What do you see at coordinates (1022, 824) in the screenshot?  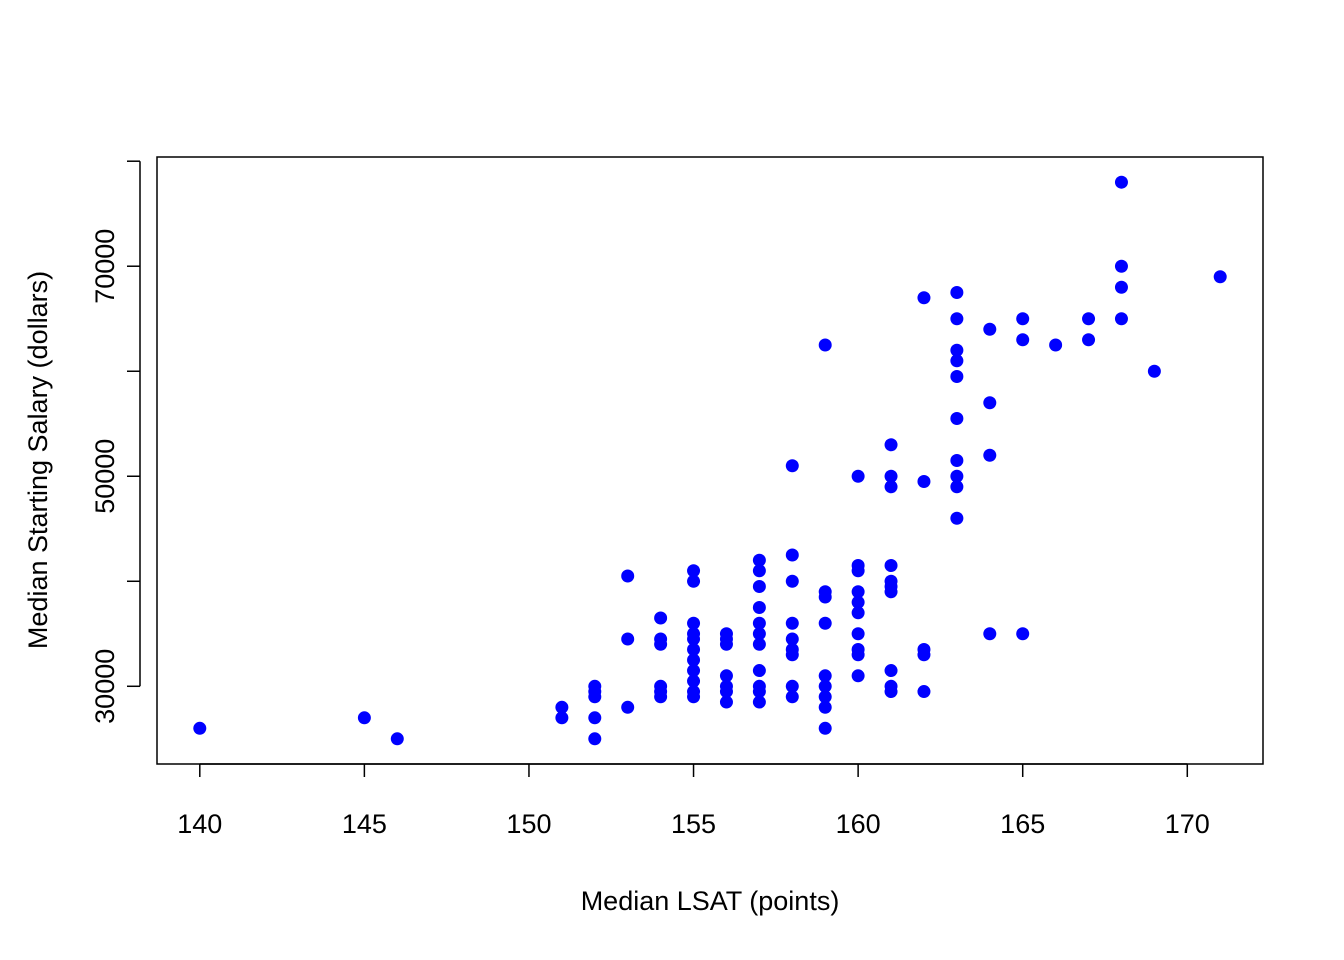 I see `x-tick-label: 165` at bounding box center [1022, 824].